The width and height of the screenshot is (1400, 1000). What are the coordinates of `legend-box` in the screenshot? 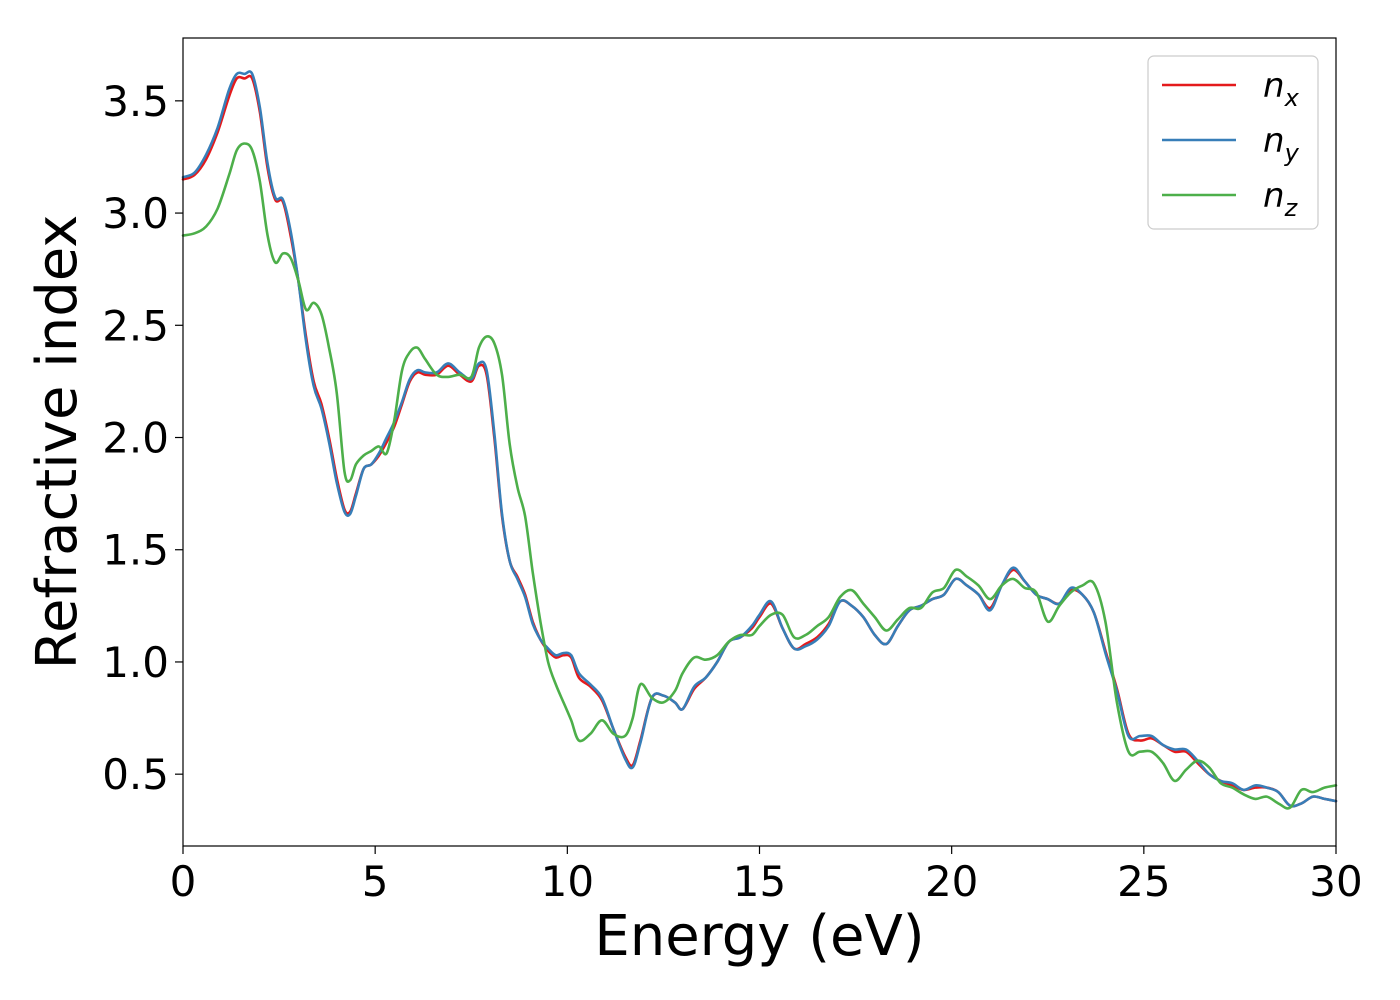 It's located at (1233, 142).